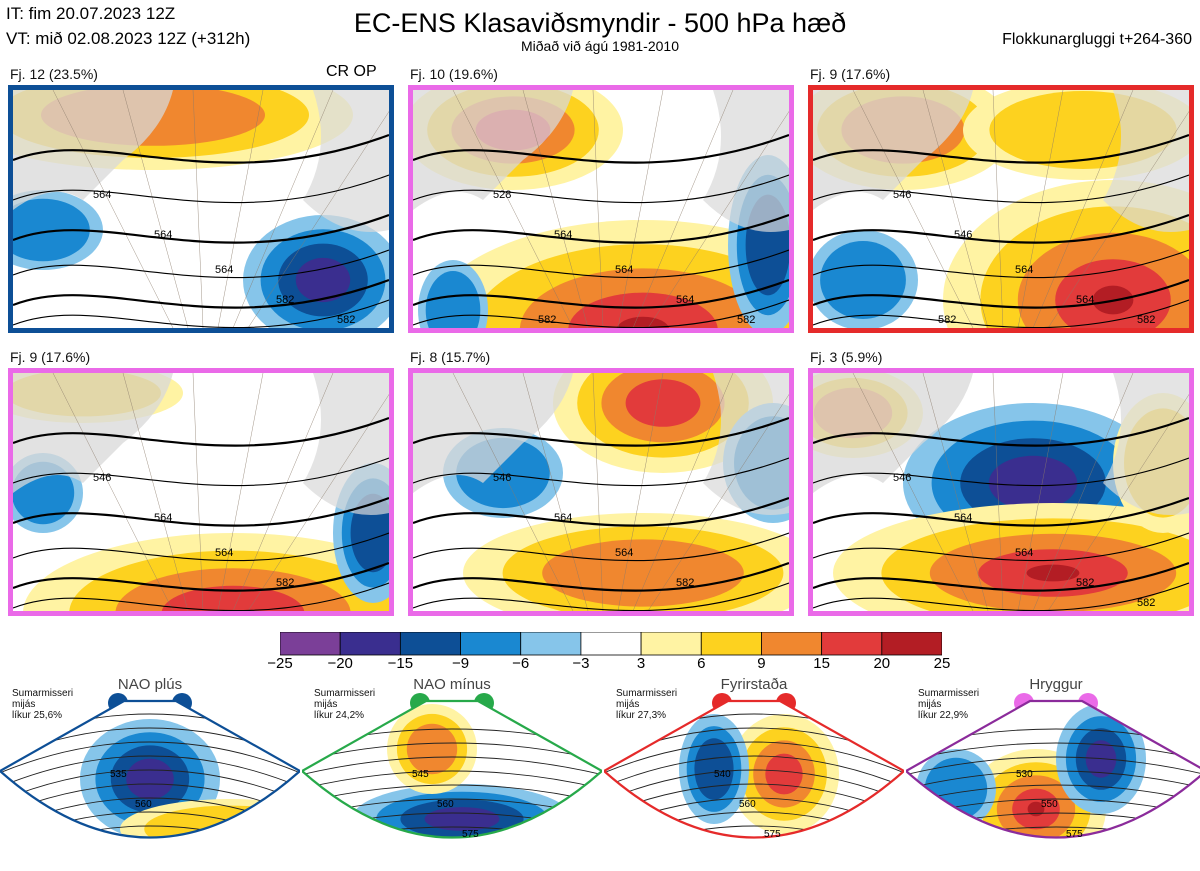 This screenshot has width=1200, height=871. Describe the element at coordinates (460, 663) in the screenshot. I see `colorbar-tick-label: −9` at that location.